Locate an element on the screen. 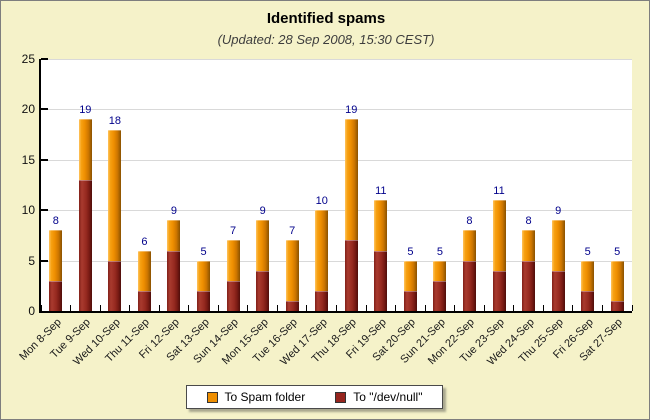  bar-total-label: 19 is located at coordinates (351, 110).